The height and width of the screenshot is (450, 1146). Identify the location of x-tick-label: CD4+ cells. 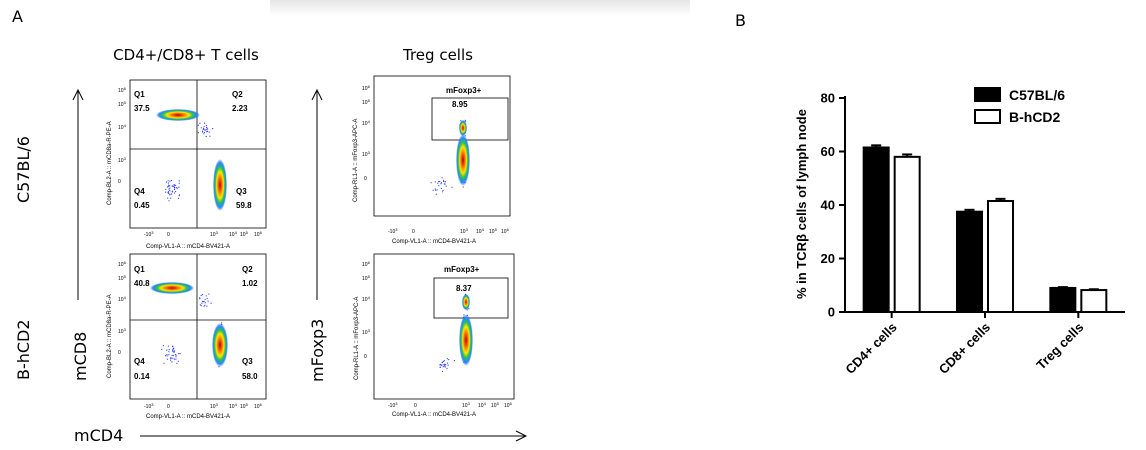
(870, 348).